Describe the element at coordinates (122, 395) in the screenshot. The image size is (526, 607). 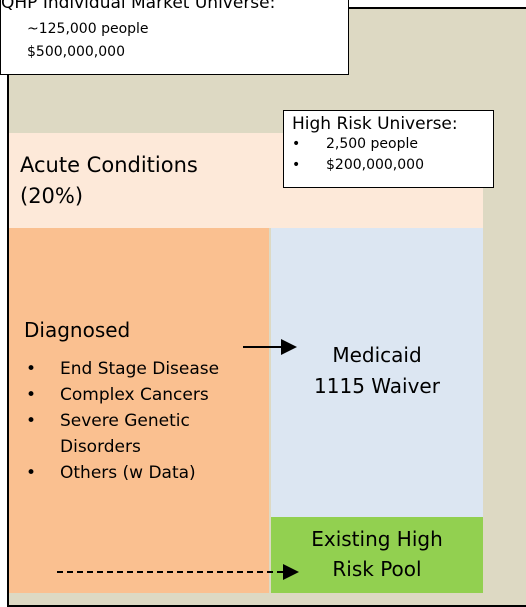
I see `bullet: Complex Cancers` at that location.